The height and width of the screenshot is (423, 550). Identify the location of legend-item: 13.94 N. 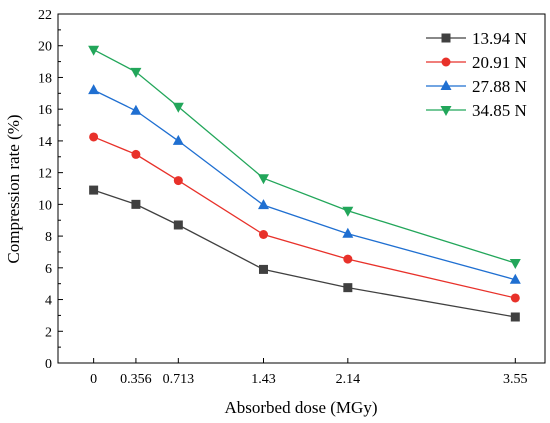
(476, 38).